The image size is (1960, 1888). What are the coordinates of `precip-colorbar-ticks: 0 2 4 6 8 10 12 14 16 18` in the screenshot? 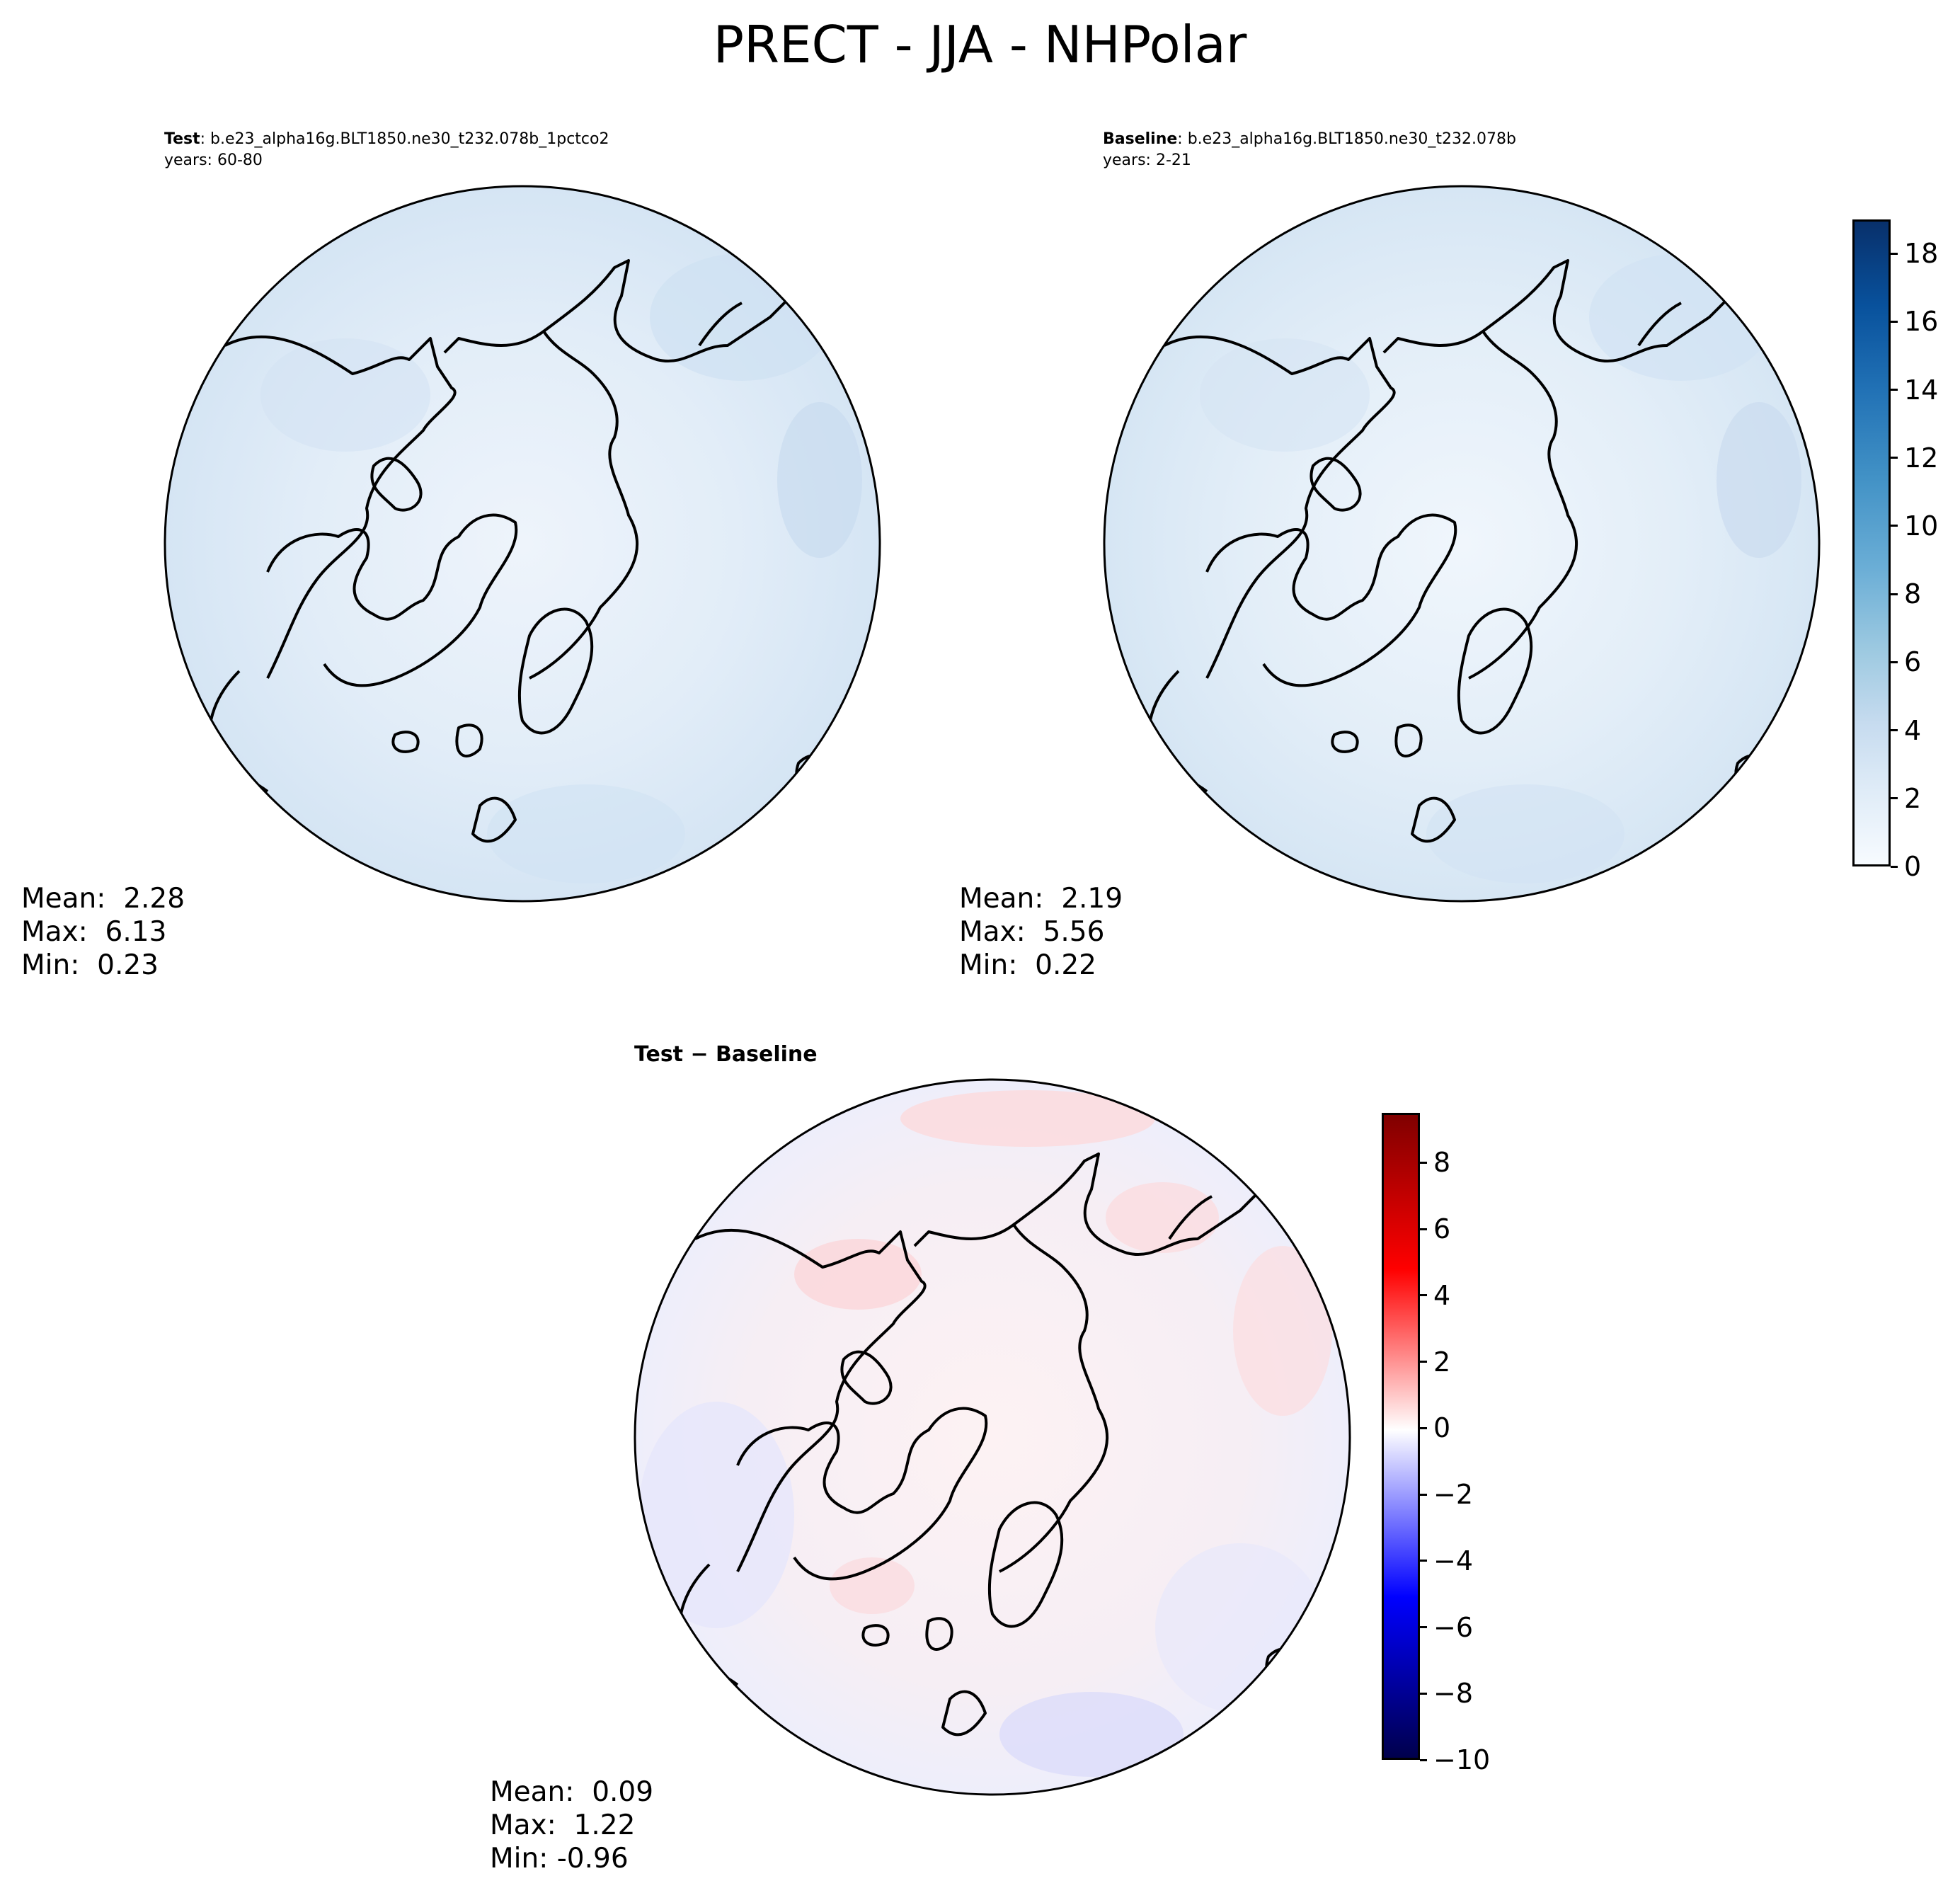 It's located at (1923, 550).